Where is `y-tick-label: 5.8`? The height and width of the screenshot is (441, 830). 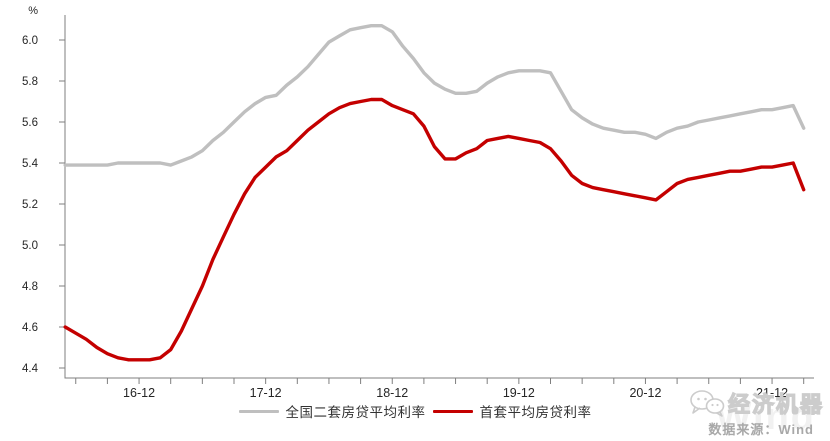
y-tick-label: 5.8 is located at coordinates (30, 82).